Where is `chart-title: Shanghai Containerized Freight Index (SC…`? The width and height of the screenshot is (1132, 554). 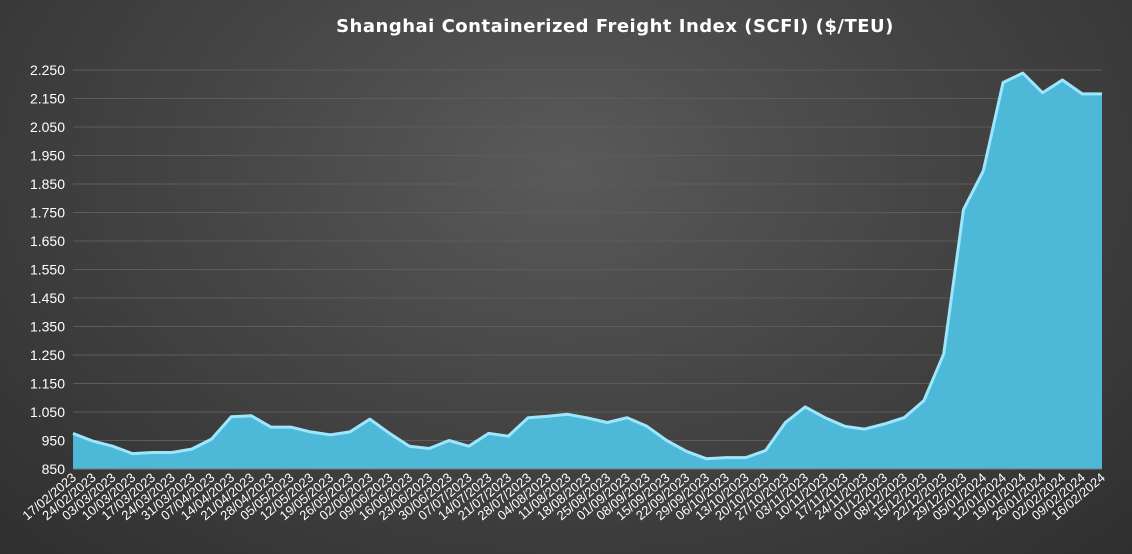 chart-title: Shanghai Containerized Freight Index (SC… is located at coordinates (615, 26).